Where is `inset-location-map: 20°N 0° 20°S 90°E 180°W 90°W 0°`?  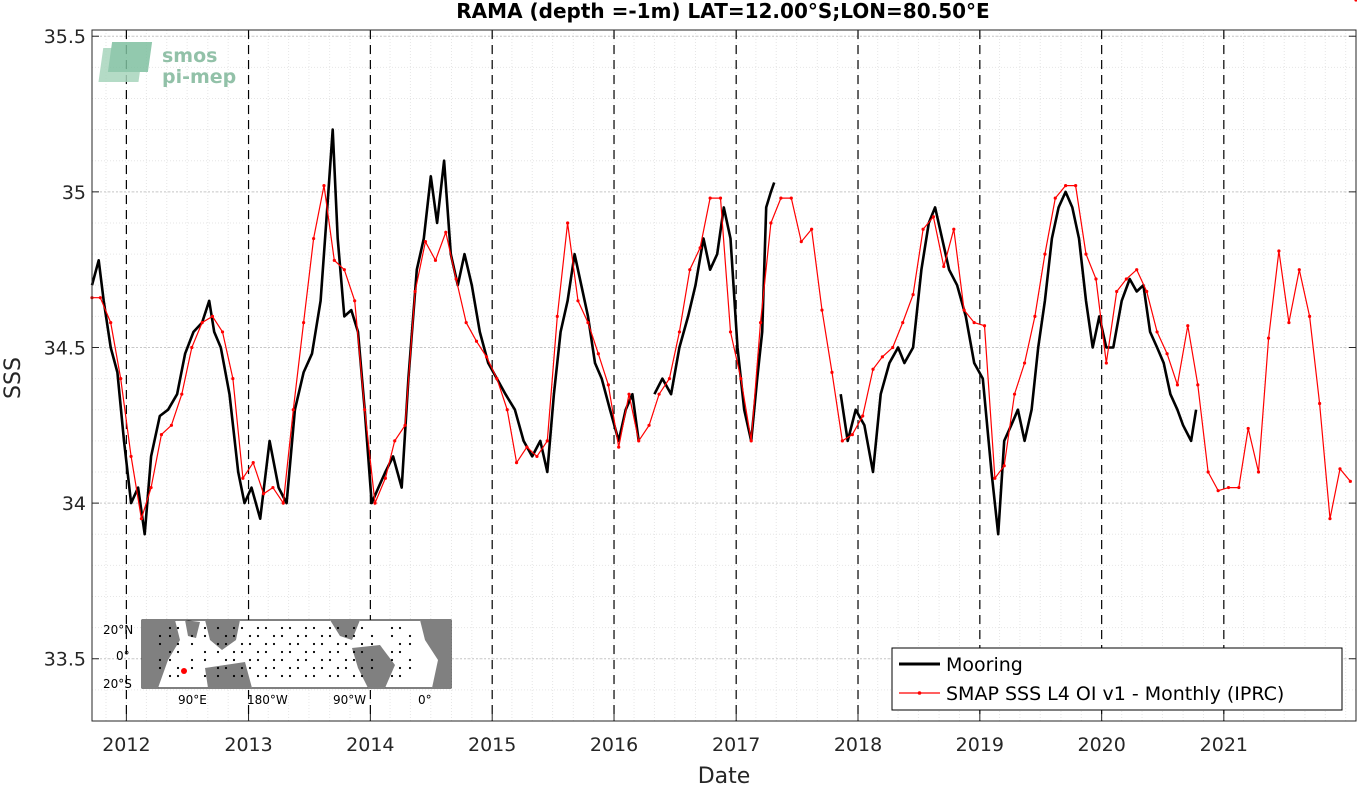 inset-location-map: 20°N 0° 20°S 90°E 180°W 90°W 0° is located at coordinates (277, 663).